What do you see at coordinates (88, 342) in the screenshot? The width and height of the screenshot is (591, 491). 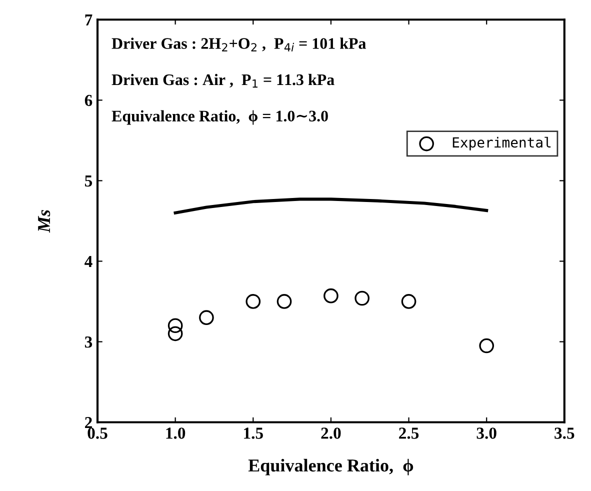 I see `y-tick-label: 3` at bounding box center [88, 342].